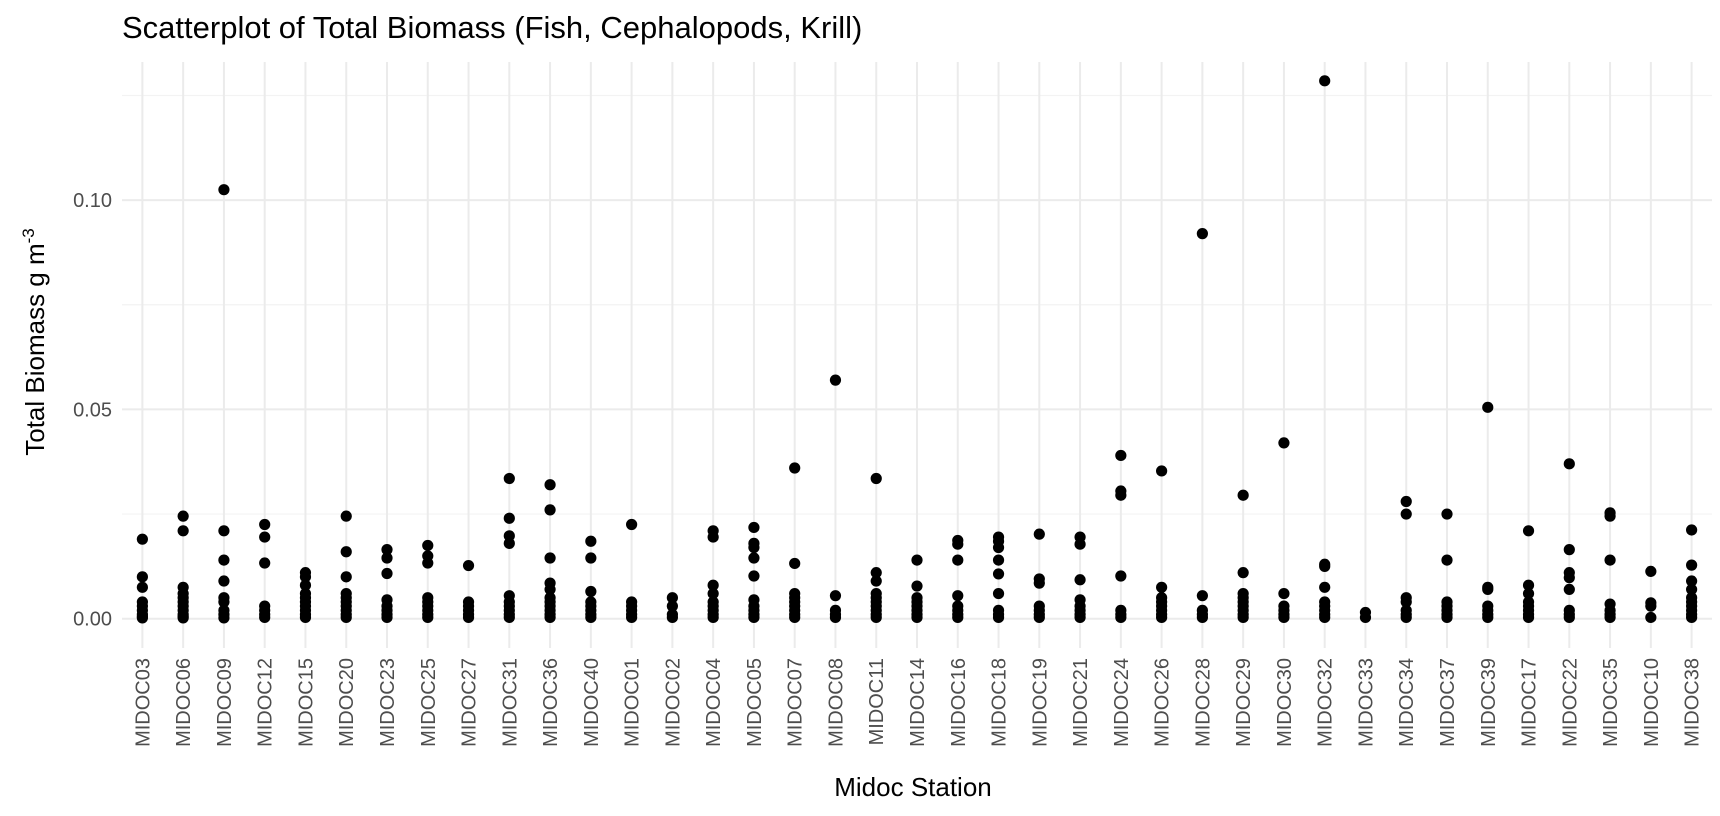  What do you see at coordinates (184, 702) in the screenshot?
I see `x-tick-label: MIDOC06` at bounding box center [184, 702].